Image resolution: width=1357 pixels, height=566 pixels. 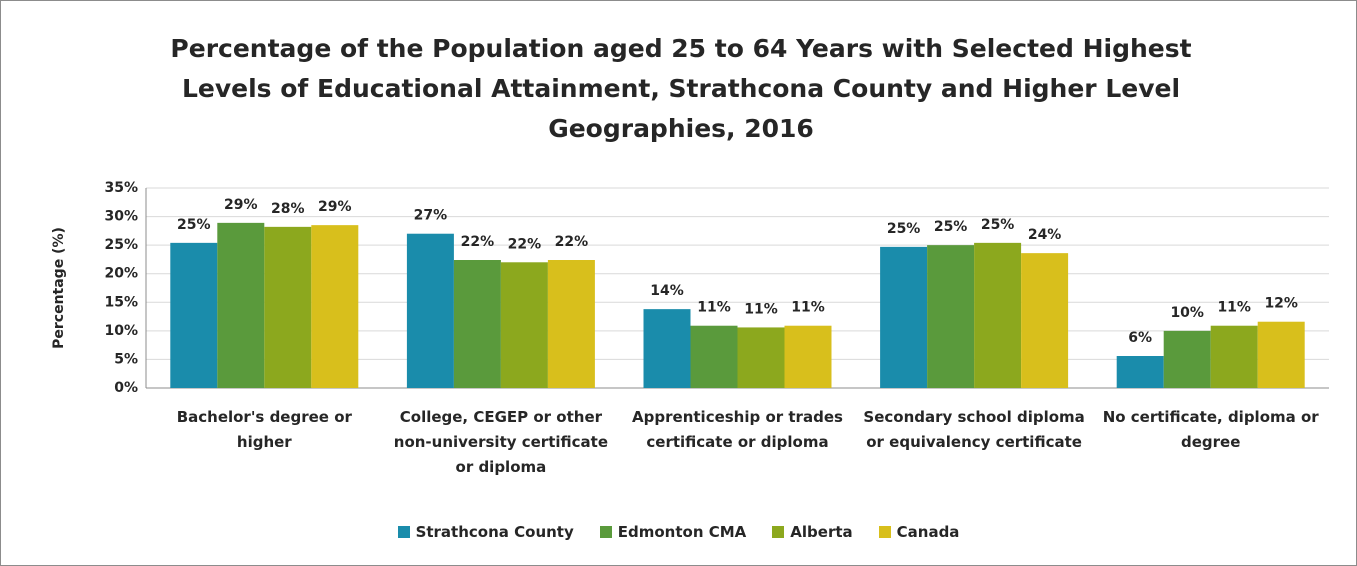 I want to click on data-label: 14%, so click(x=667, y=291).